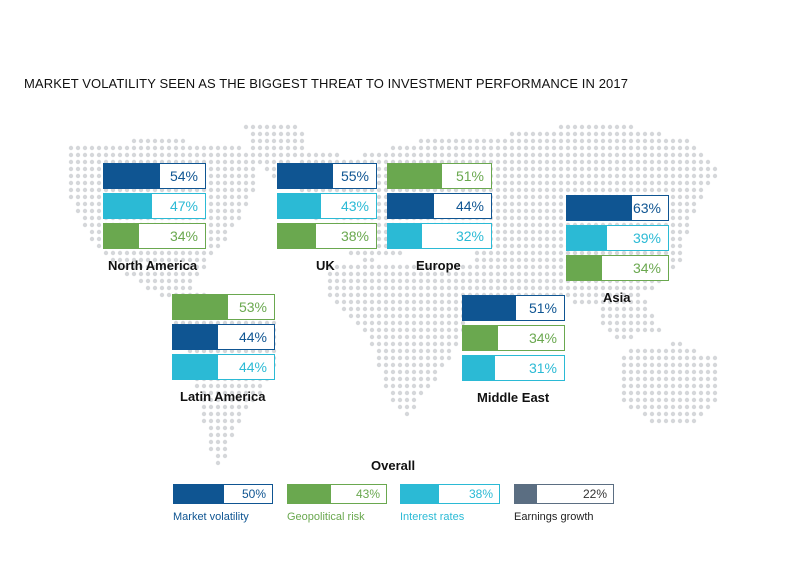  What do you see at coordinates (253, 494) in the screenshot?
I see `data-label: 50%` at bounding box center [253, 494].